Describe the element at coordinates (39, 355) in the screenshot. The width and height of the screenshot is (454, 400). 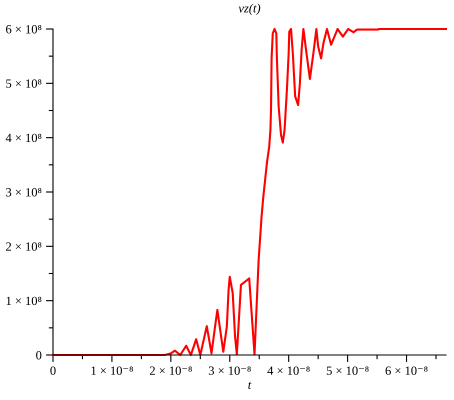
I see `y-tick-label: 0` at that location.